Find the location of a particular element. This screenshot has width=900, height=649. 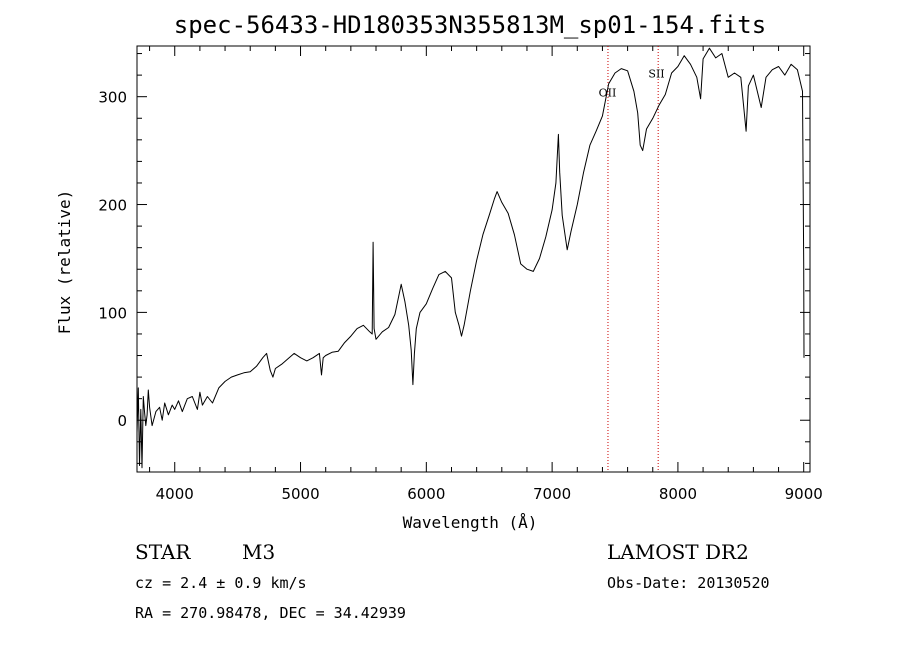

redshift-text: cz = 2.4 ± 0.9 km/s is located at coordinates (221, 583).